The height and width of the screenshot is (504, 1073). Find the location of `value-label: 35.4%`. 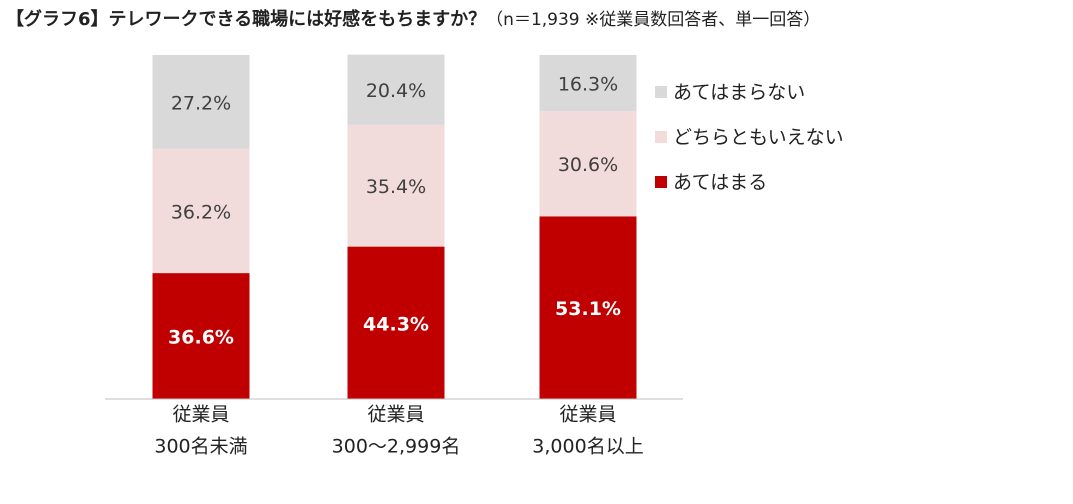

value-label: 35.4% is located at coordinates (396, 187).